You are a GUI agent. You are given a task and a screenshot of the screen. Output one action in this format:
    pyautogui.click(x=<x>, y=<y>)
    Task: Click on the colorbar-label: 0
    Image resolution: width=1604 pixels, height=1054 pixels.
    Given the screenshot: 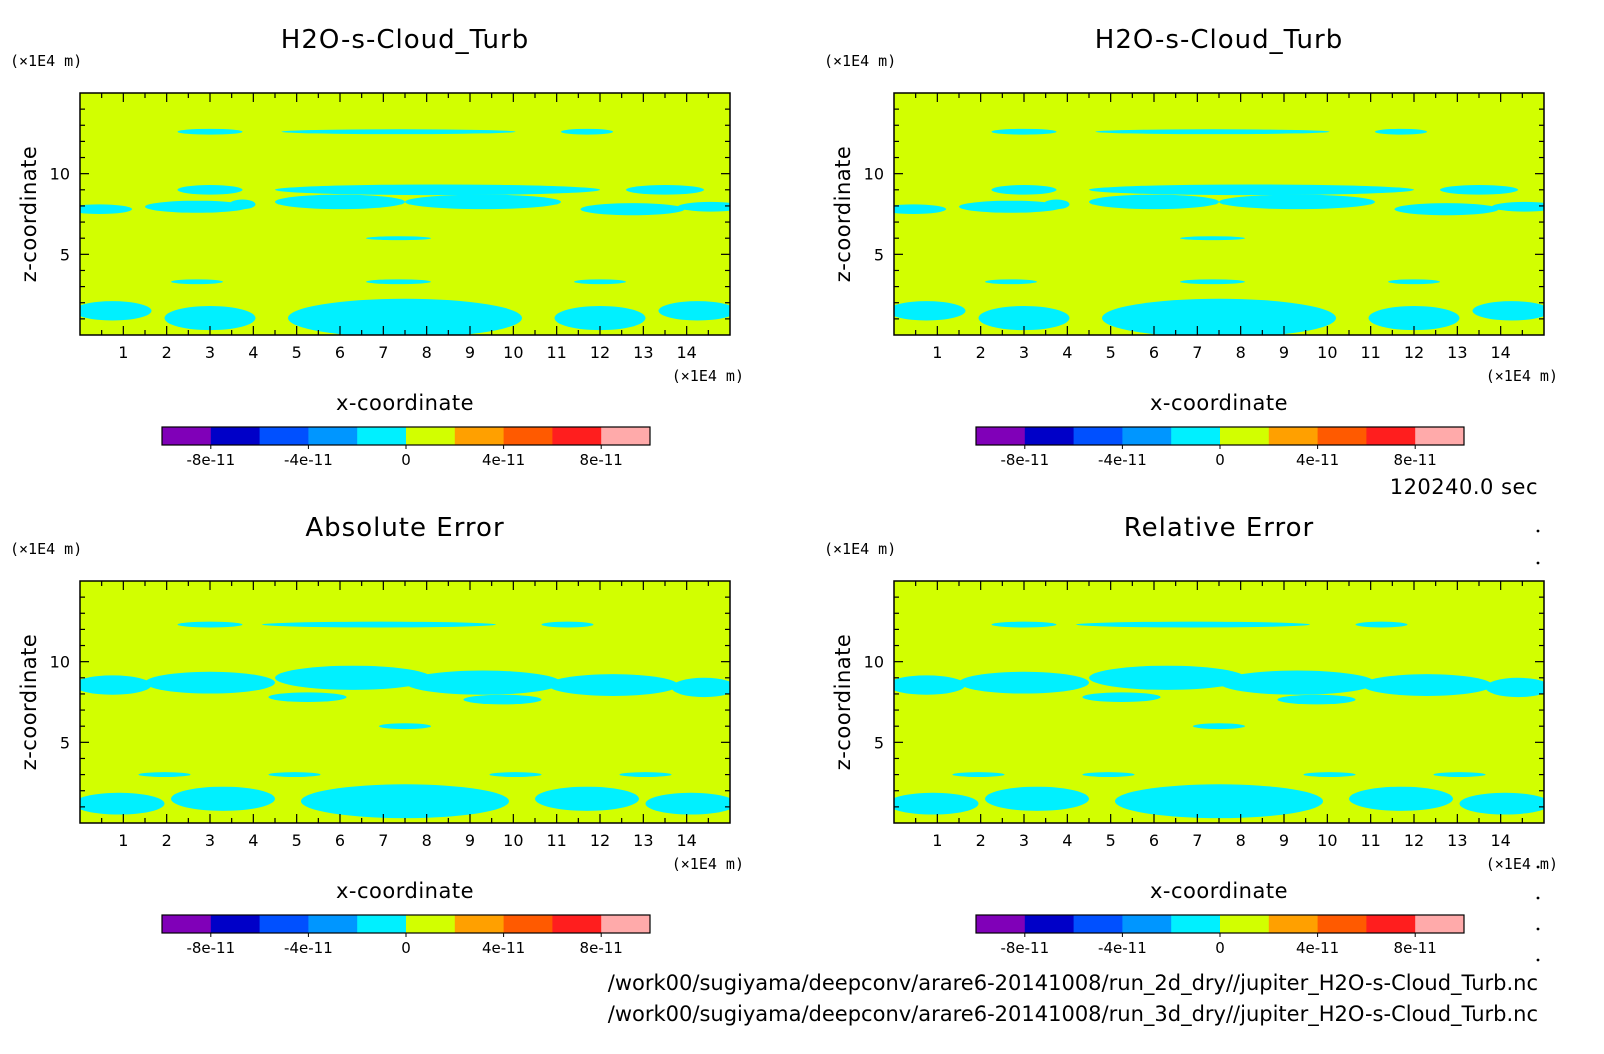 What is the action you would take?
    pyautogui.click(x=406, y=460)
    